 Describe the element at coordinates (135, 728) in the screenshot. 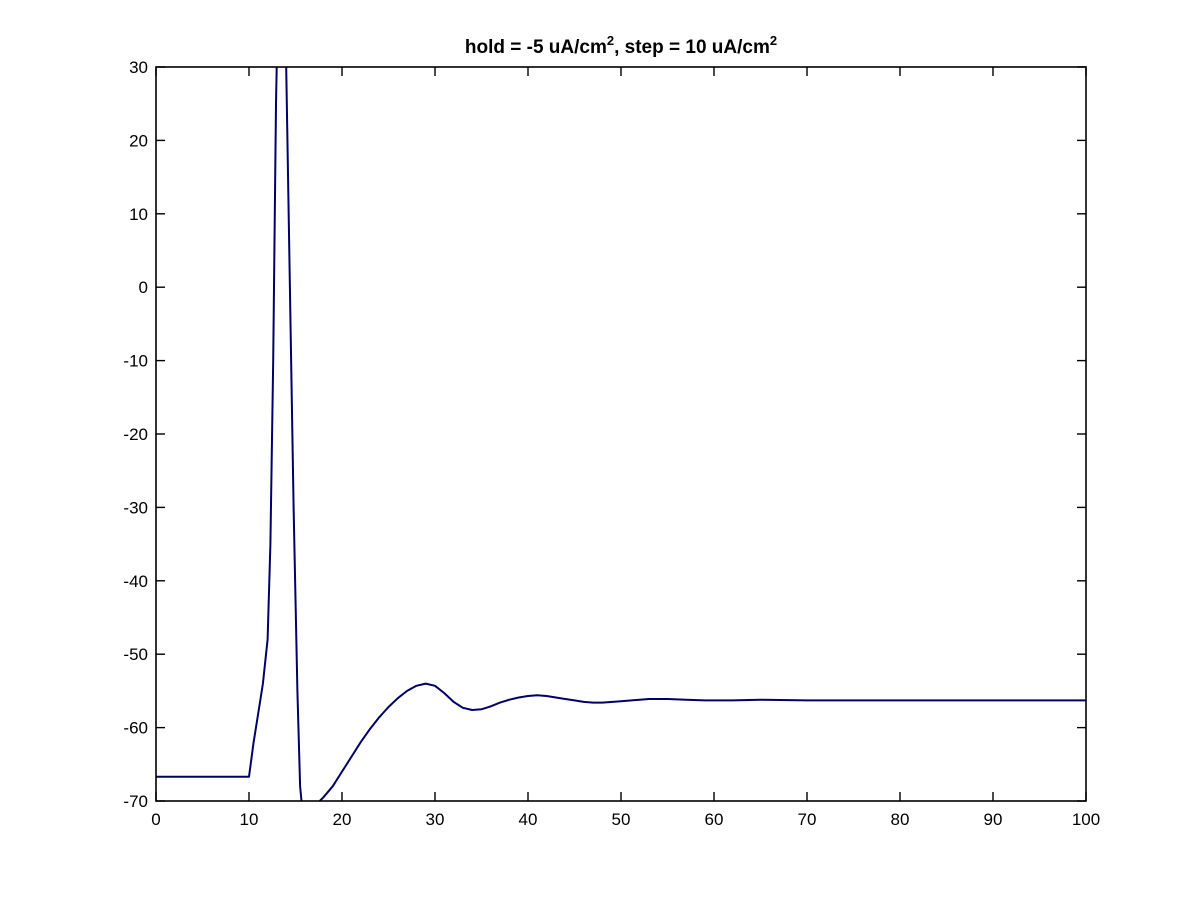

I see `y-tick-label: -60` at that location.